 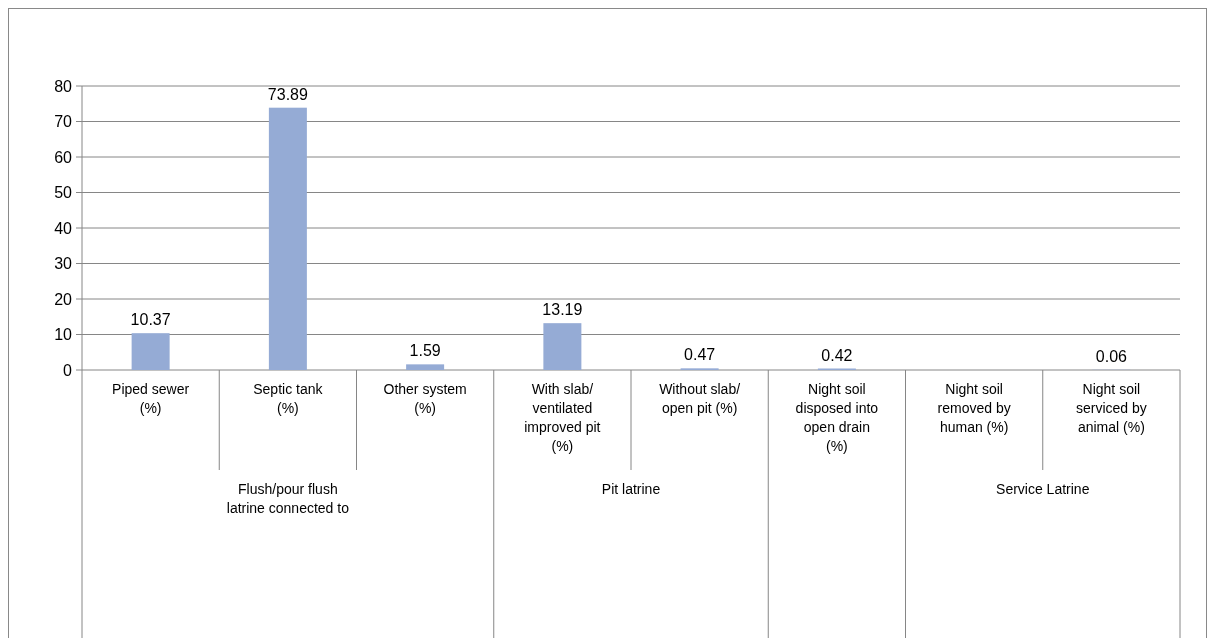 I want to click on text: Flush/pour flush latrine connected to, so click(x=288, y=498).